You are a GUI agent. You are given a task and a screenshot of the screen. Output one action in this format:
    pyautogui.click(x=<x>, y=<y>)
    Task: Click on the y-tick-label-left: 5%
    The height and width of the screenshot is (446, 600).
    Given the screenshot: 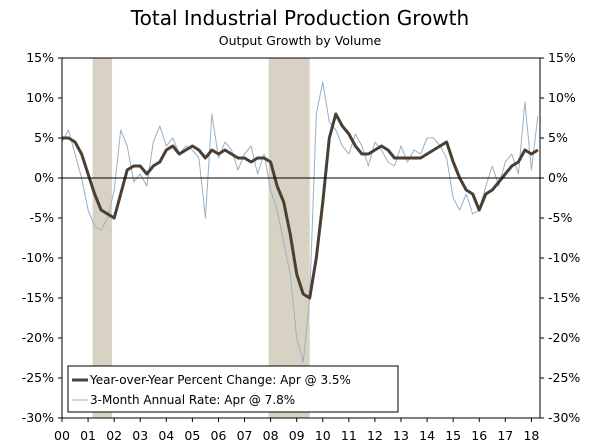 What is the action you would take?
    pyautogui.click(x=44, y=137)
    